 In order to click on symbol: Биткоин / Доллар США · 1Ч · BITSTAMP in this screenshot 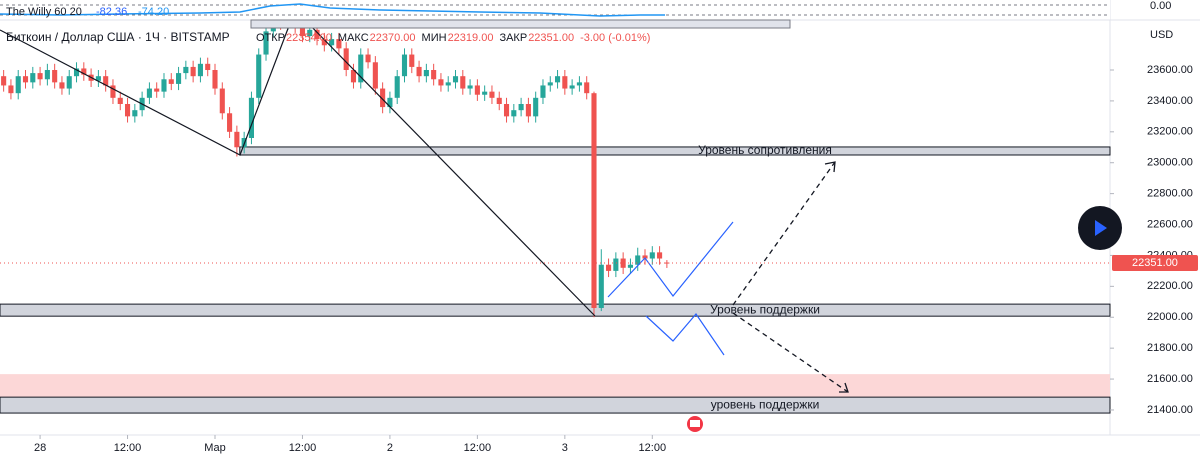, I will do `click(118, 37)`.